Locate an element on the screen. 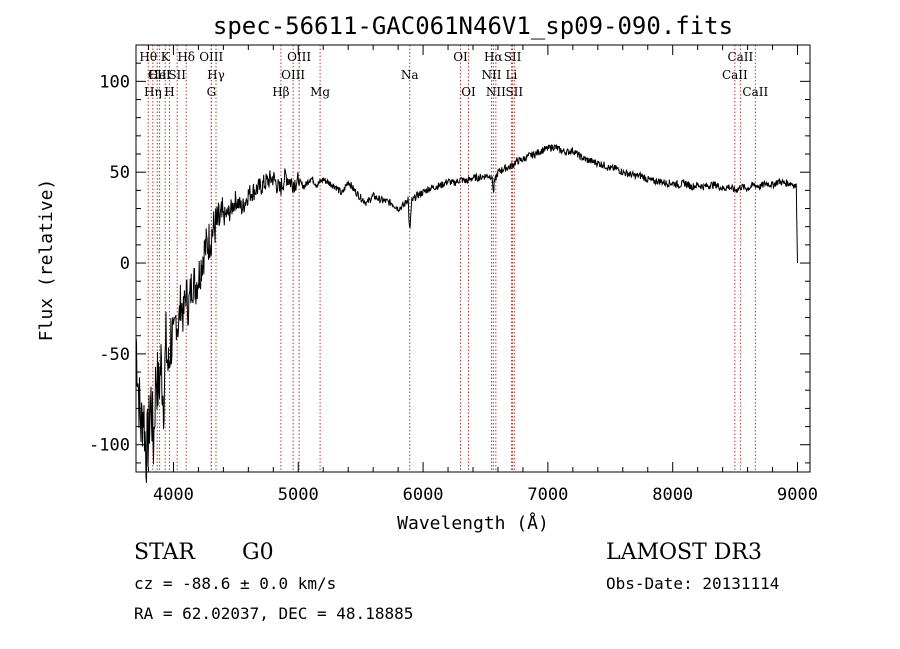  redshift-velocity: cz = -88.6 ± 0.0 km/s is located at coordinates (235, 583).